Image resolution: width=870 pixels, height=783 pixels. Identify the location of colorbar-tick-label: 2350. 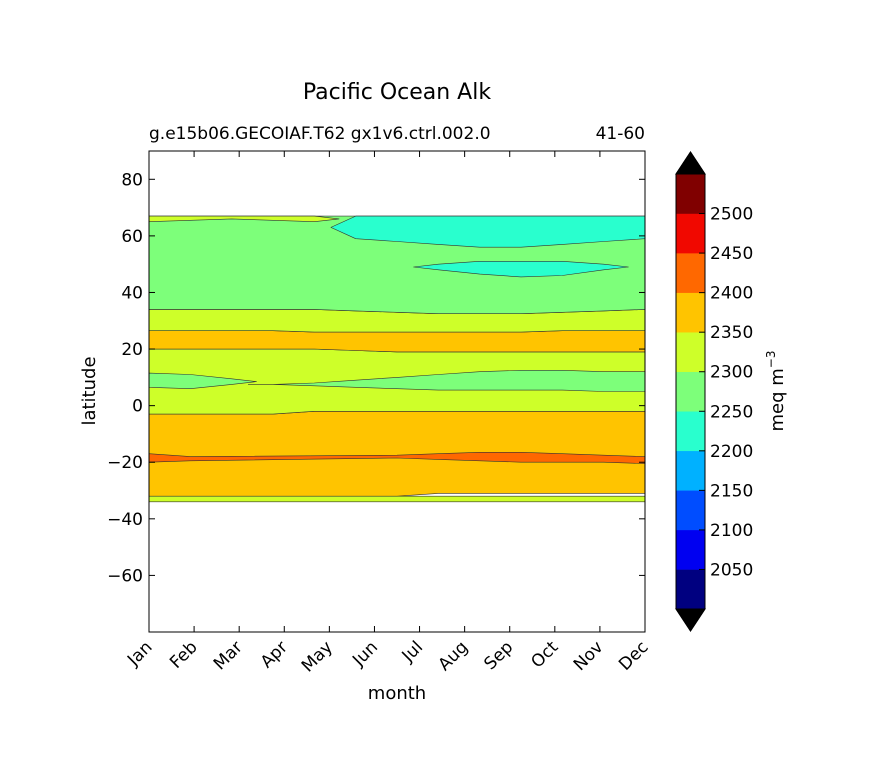
(731, 333).